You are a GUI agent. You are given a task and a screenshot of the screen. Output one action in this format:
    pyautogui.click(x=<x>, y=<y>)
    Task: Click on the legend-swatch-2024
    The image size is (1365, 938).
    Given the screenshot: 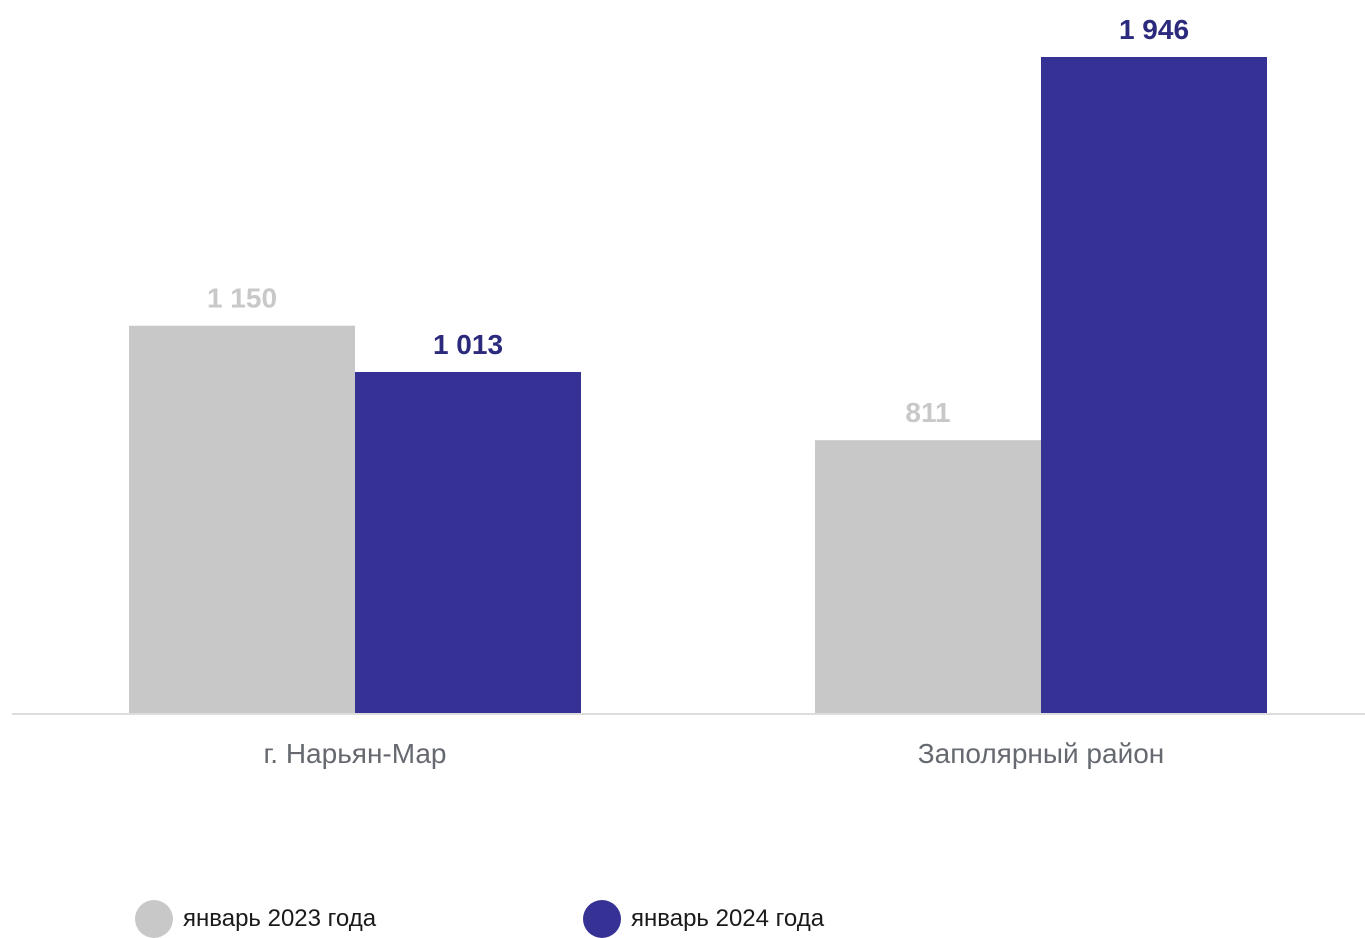 What is the action you would take?
    pyautogui.click(x=602, y=918)
    